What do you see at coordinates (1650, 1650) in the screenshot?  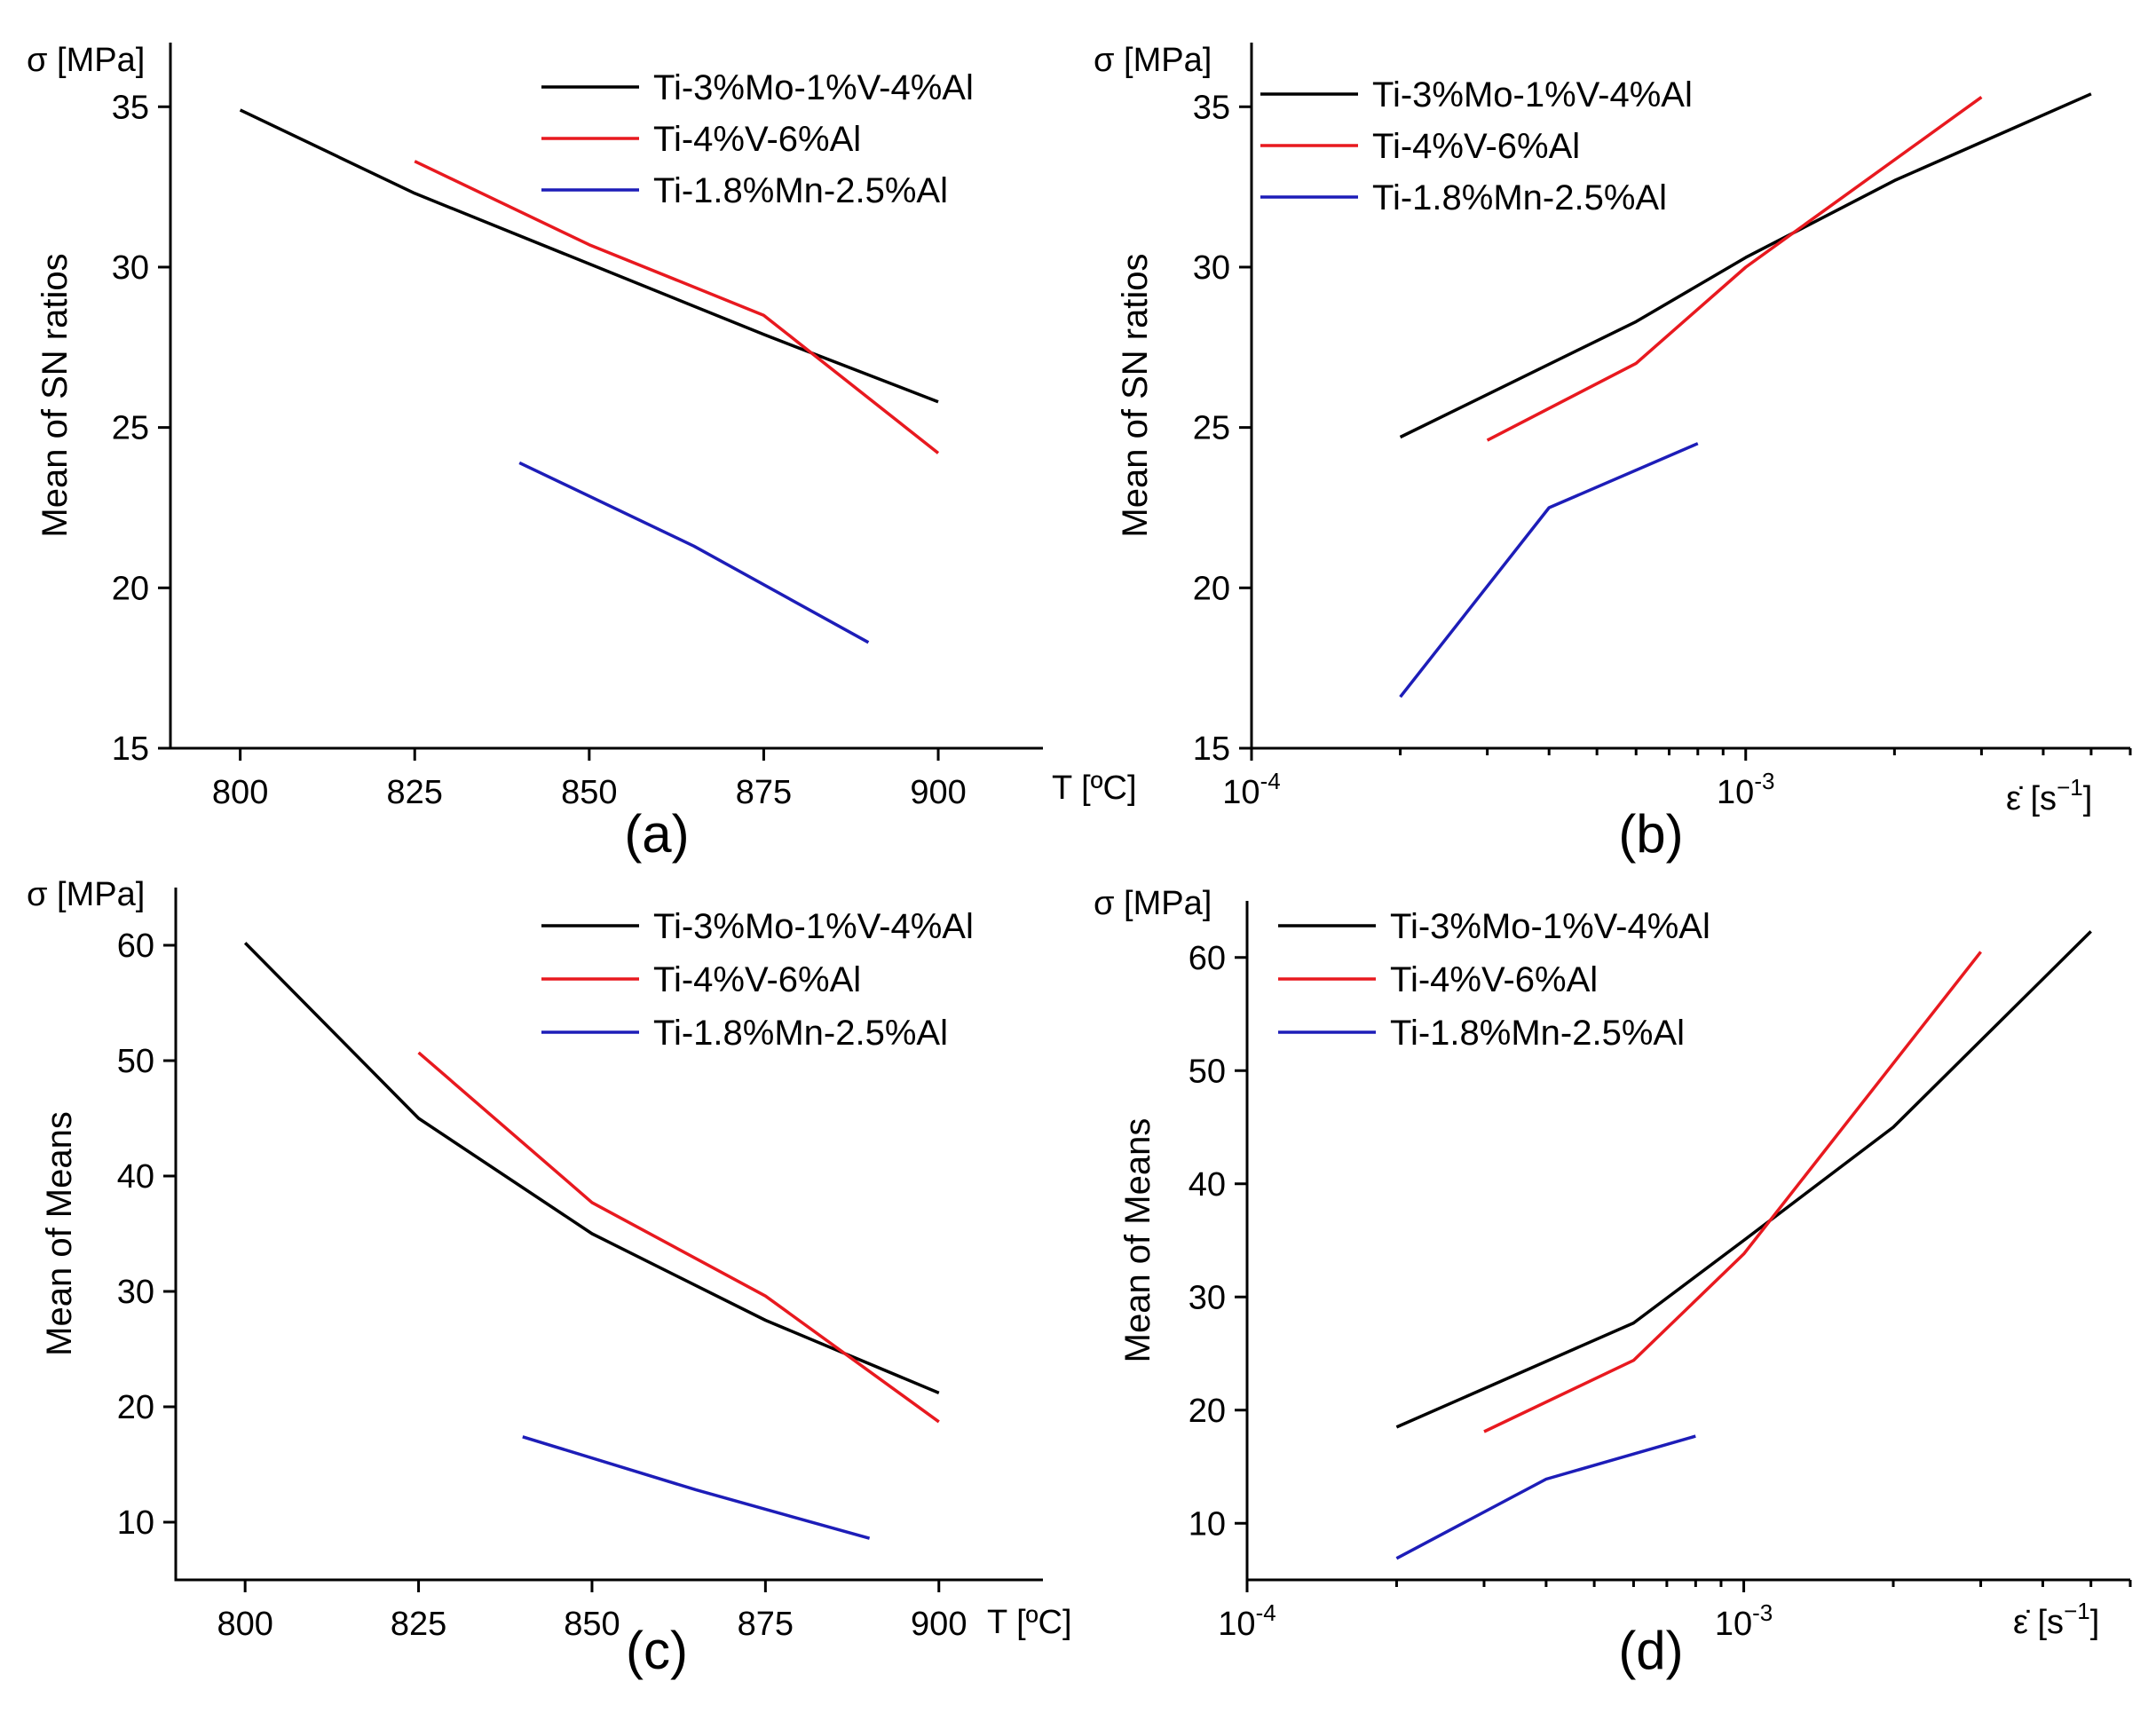 I see `panel-label: (d)` at bounding box center [1650, 1650].